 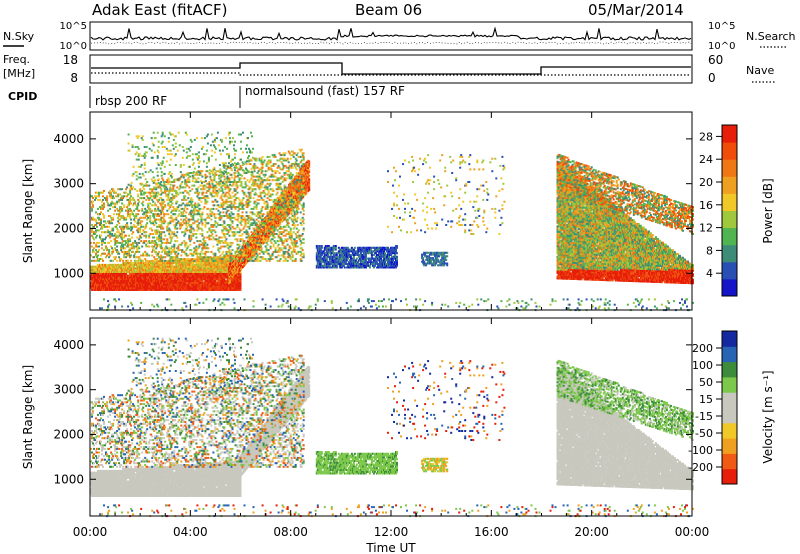 What do you see at coordinates (389, 69) in the screenshot?
I see `freq-panel: Freq. [MHz] 18 8 60 0 Nave` at bounding box center [389, 69].